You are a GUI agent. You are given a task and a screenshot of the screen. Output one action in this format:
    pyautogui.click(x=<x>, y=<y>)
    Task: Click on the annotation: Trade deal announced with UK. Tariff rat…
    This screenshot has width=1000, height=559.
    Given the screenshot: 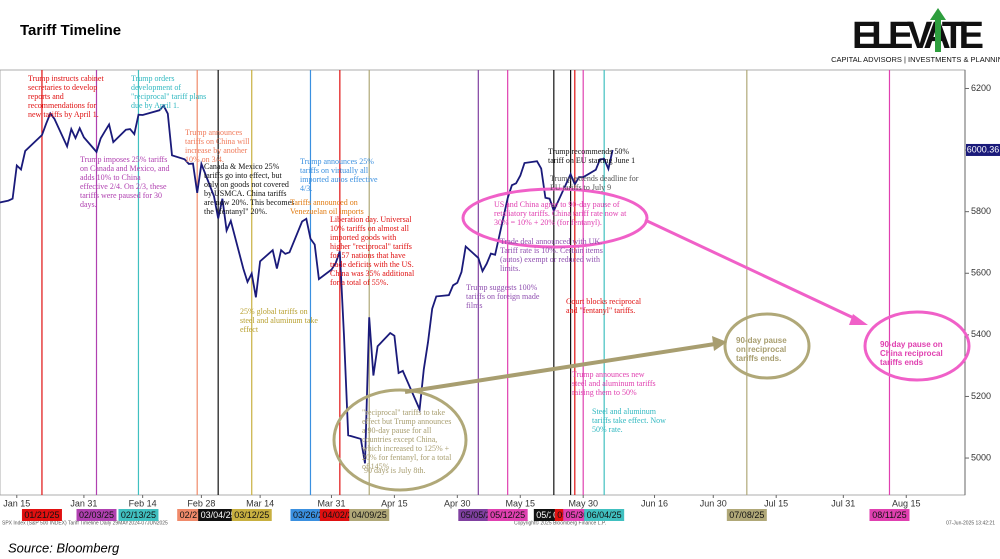 What is the action you would take?
    pyautogui.click(x=551, y=255)
    